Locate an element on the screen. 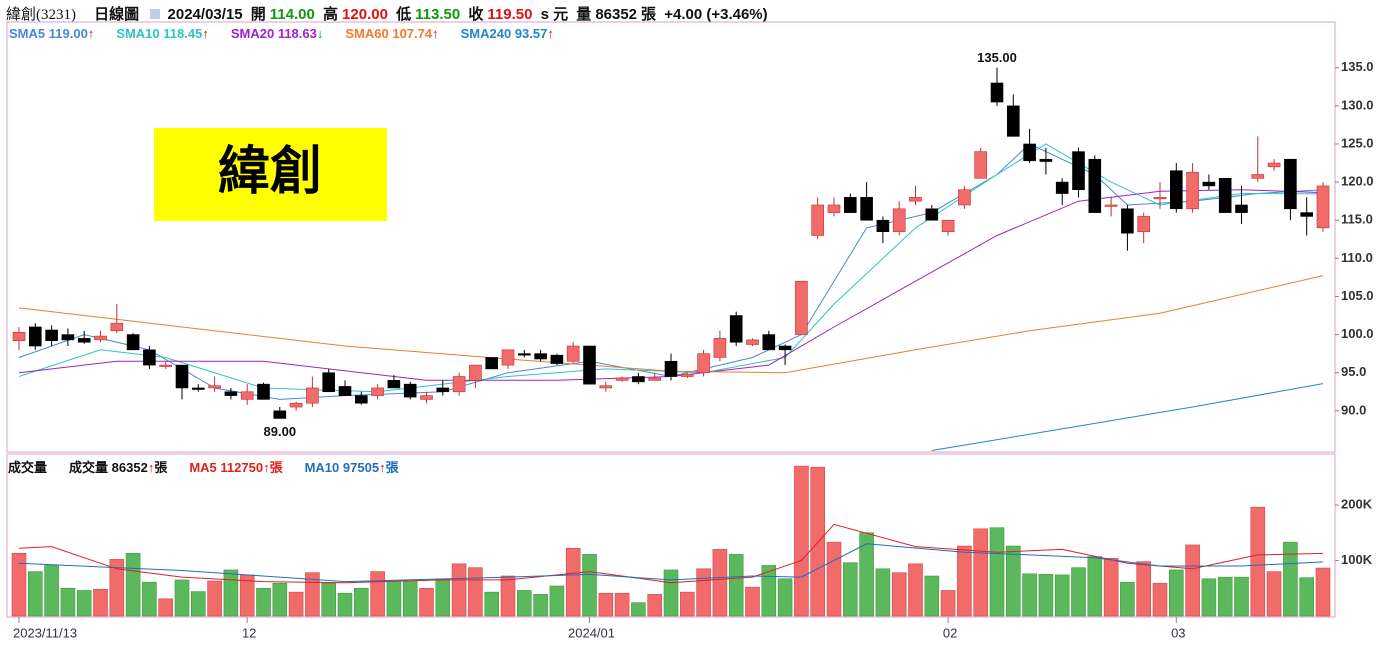 The width and height of the screenshot is (1397, 645). label-box is located at coordinates (270, 174).